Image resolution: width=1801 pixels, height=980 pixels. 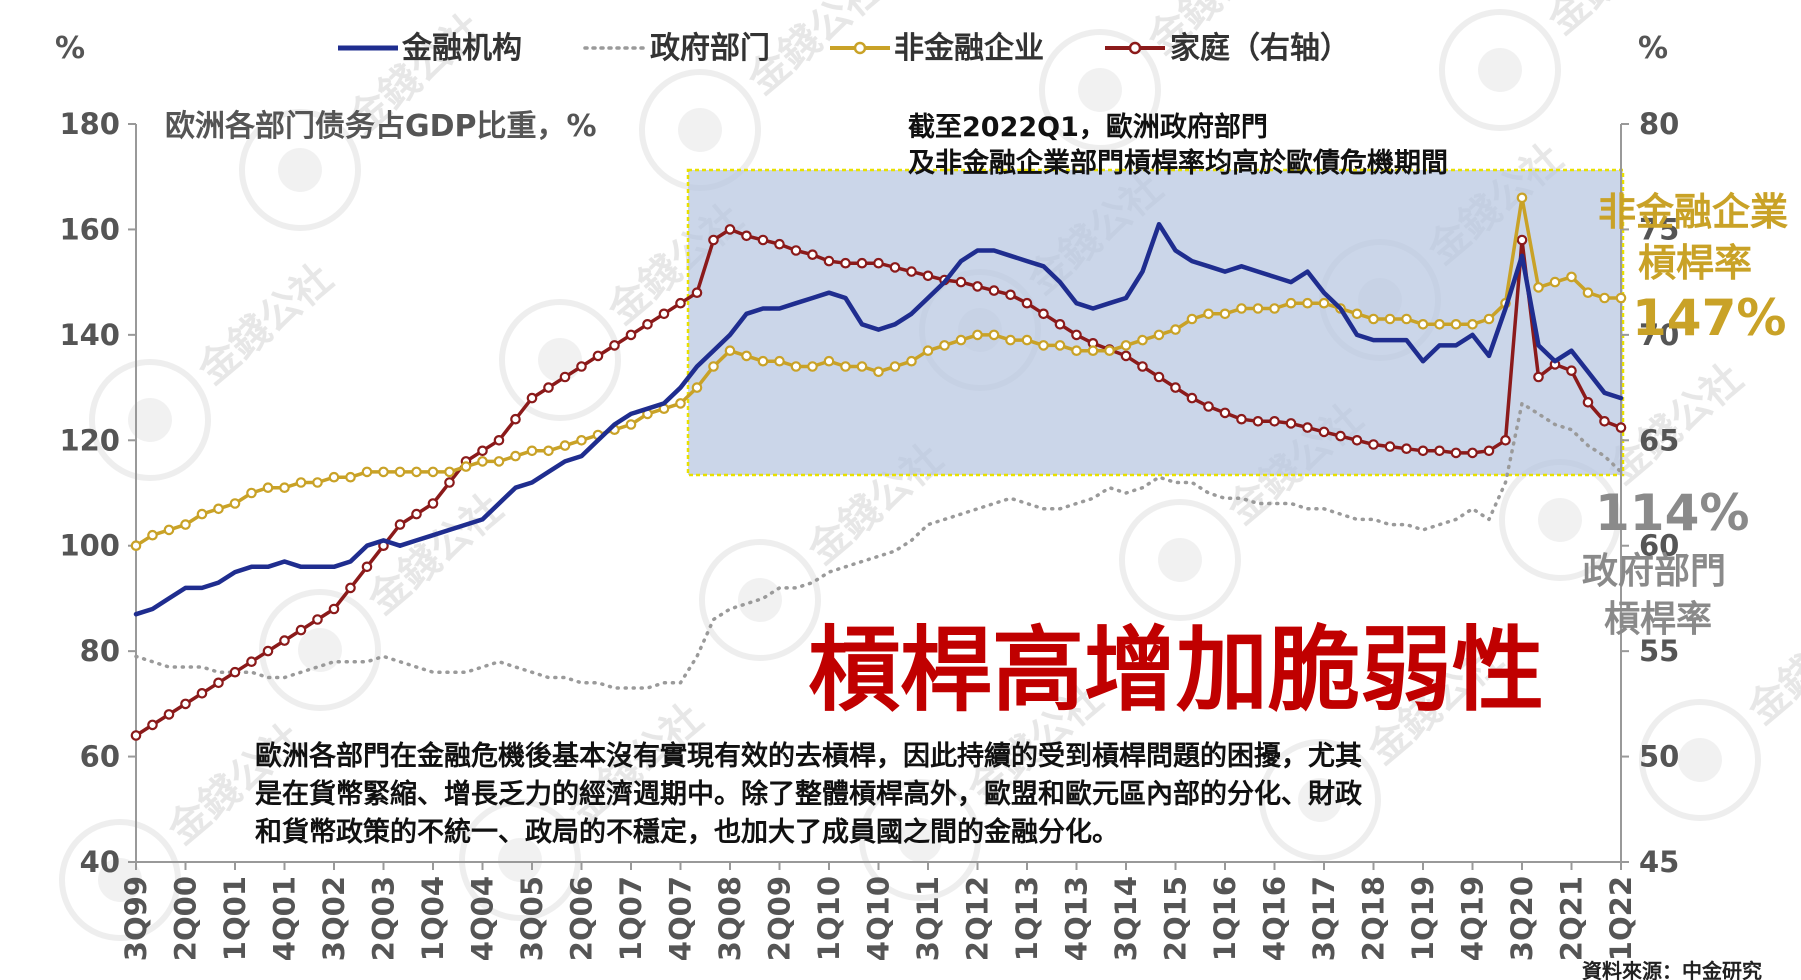 What do you see at coordinates (1260, 48) in the screenshot?
I see `legend-label-household: 家庭（右轴）` at bounding box center [1260, 48].